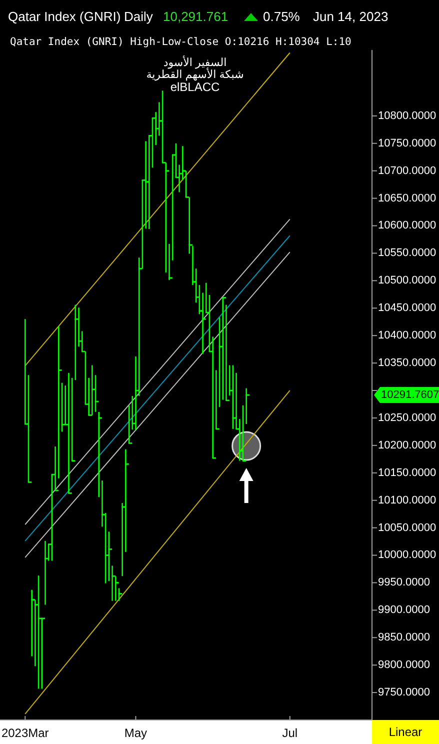  Describe the element at coordinates (410, 395) in the screenshot. I see `text: 10291.7607` at that location.